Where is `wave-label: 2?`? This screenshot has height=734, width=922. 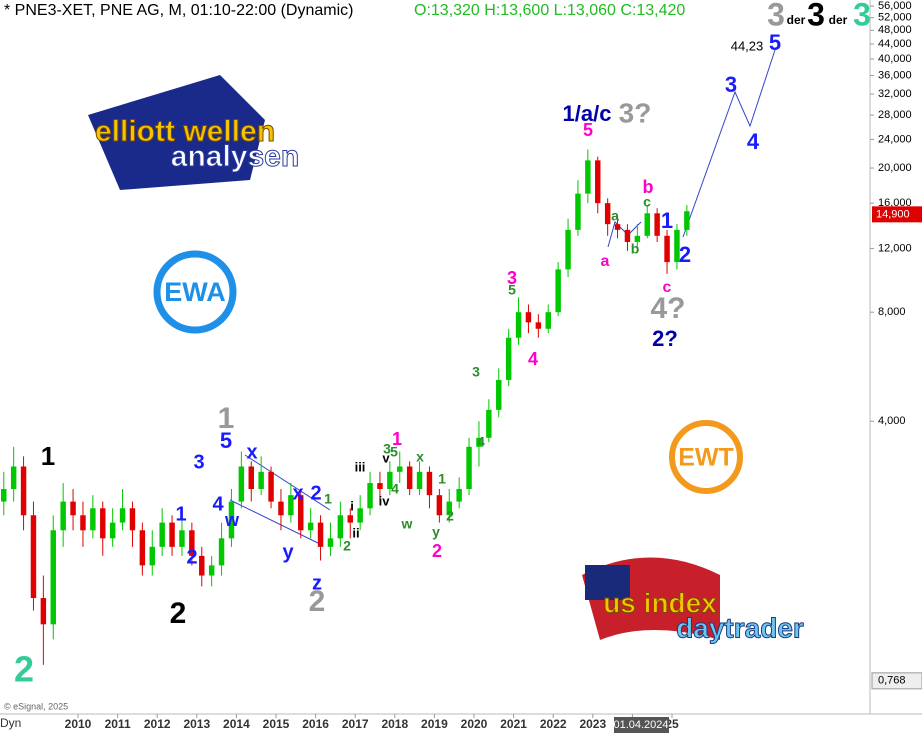 wave-label: 2? is located at coordinates (665, 338).